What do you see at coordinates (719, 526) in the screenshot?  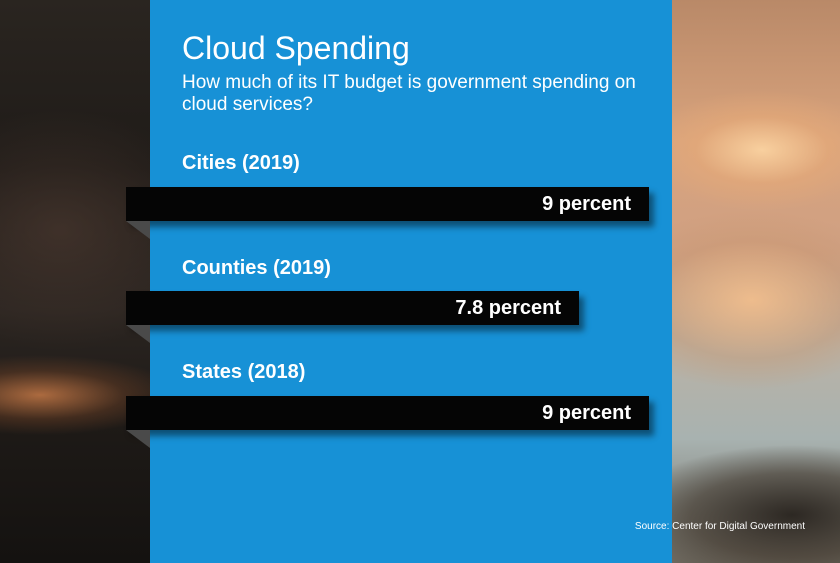 I see `chart-source: Source: Center for Digital Government` at bounding box center [719, 526].